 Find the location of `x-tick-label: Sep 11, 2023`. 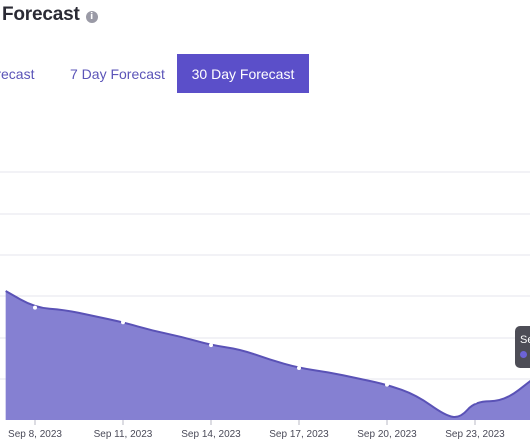

x-tick-label: Sep 11, 2023 is located at coordinates (123, 434).